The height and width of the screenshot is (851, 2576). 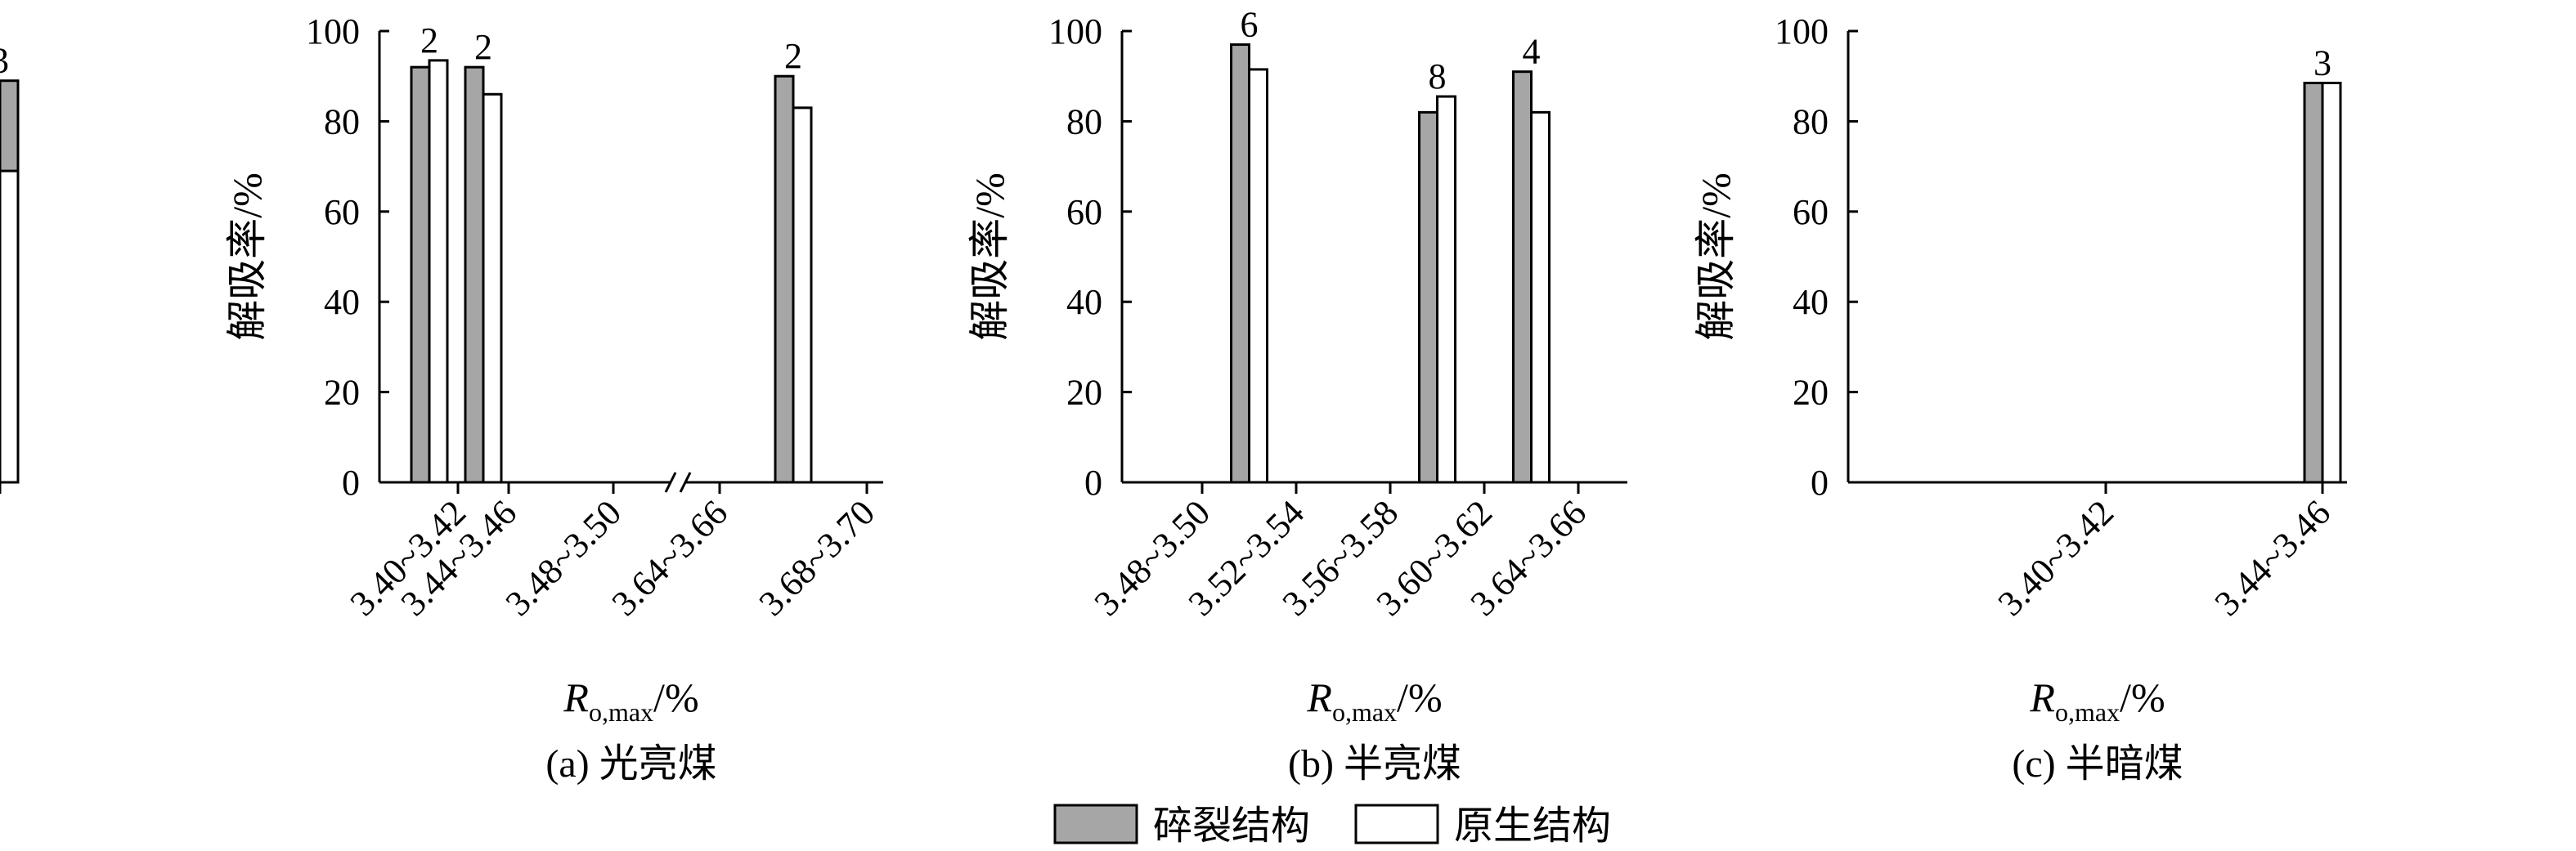 What do you see at coordinates (2055, 557) in the screenshot?
I see `x-tick-label: 3.40~3.42` at bounding box center [2055, 557].